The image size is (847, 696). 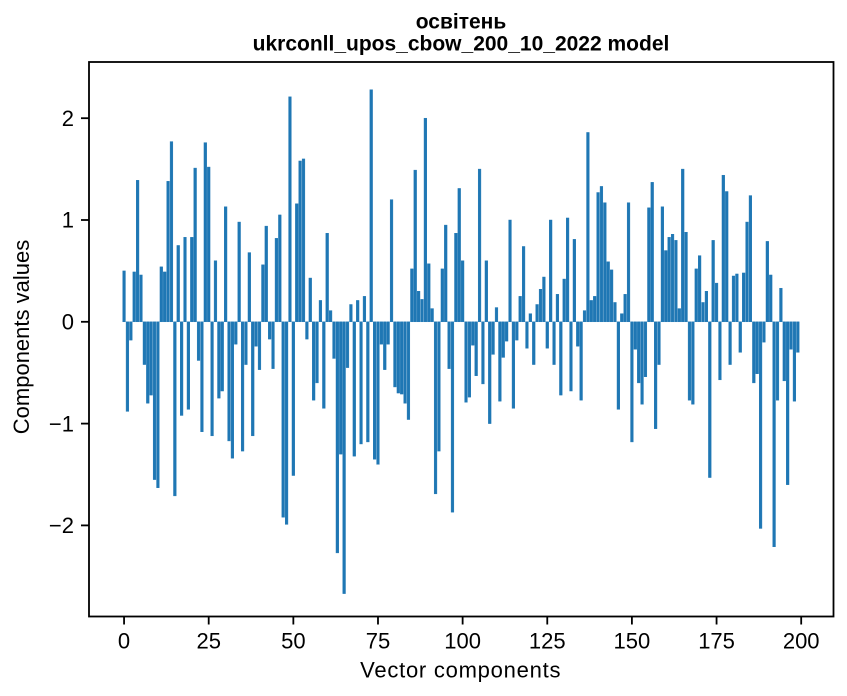 I want to click on svg-text: −1, so click(x=61, y=423).